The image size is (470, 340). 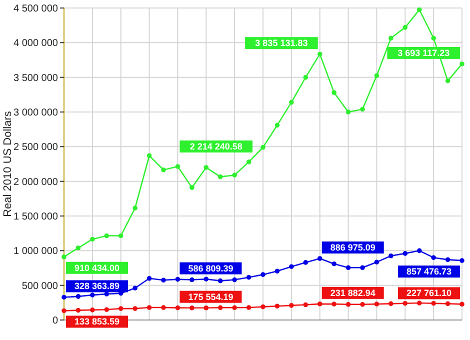 What do you see at coordinates (97, 321) in the screenshot?
I see `data-label: 133 853.59` at bounding box center [97, 321].